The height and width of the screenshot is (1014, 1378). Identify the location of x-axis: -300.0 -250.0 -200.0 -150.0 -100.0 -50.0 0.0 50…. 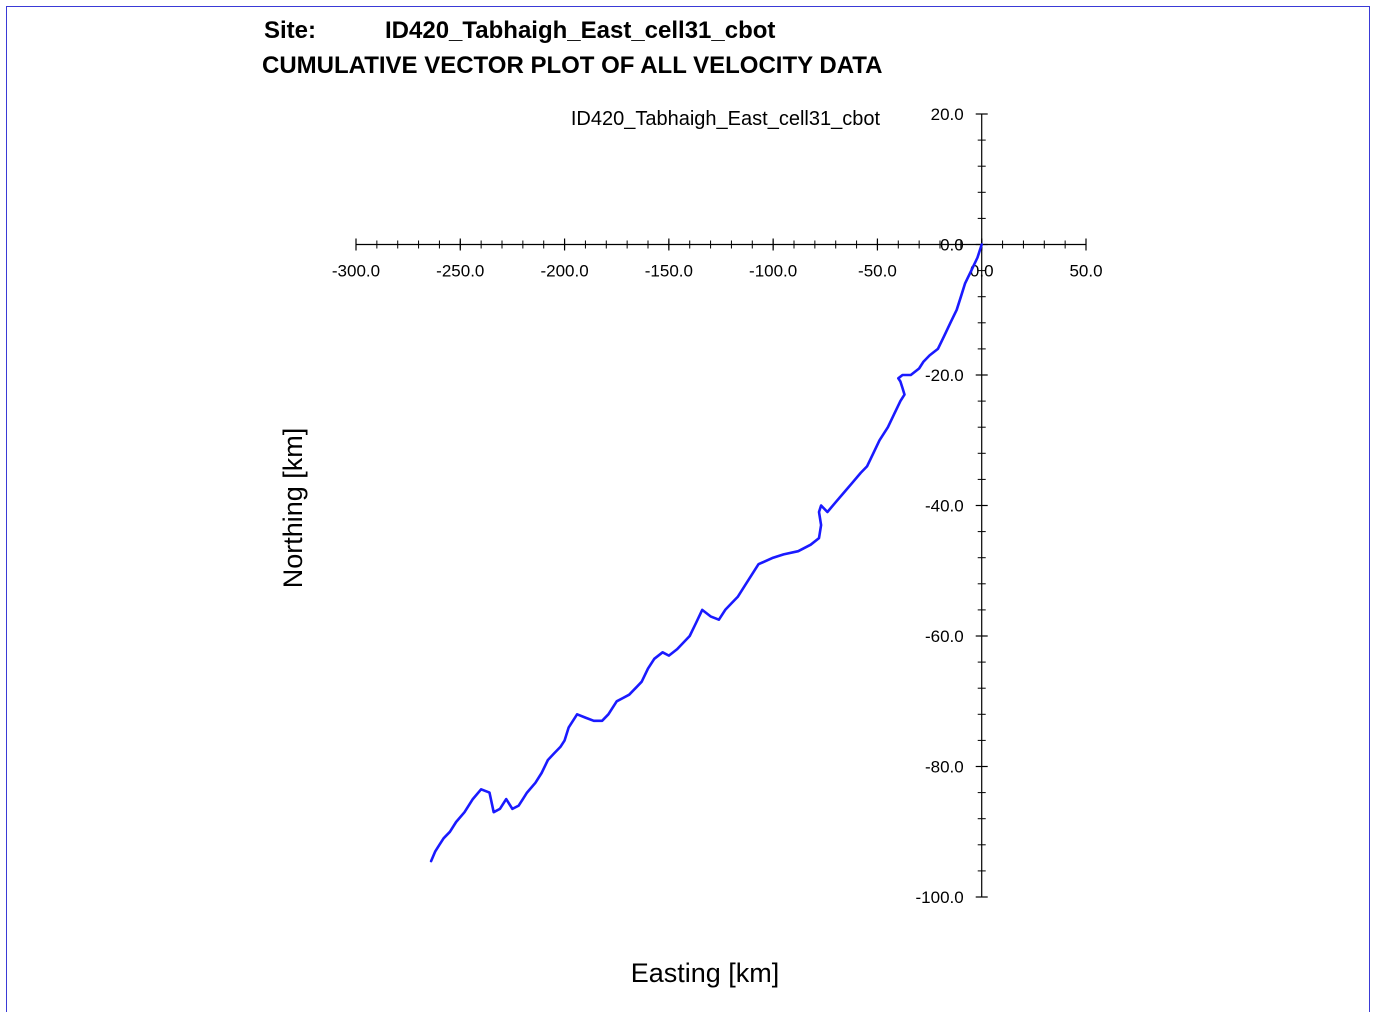
(717, 259).